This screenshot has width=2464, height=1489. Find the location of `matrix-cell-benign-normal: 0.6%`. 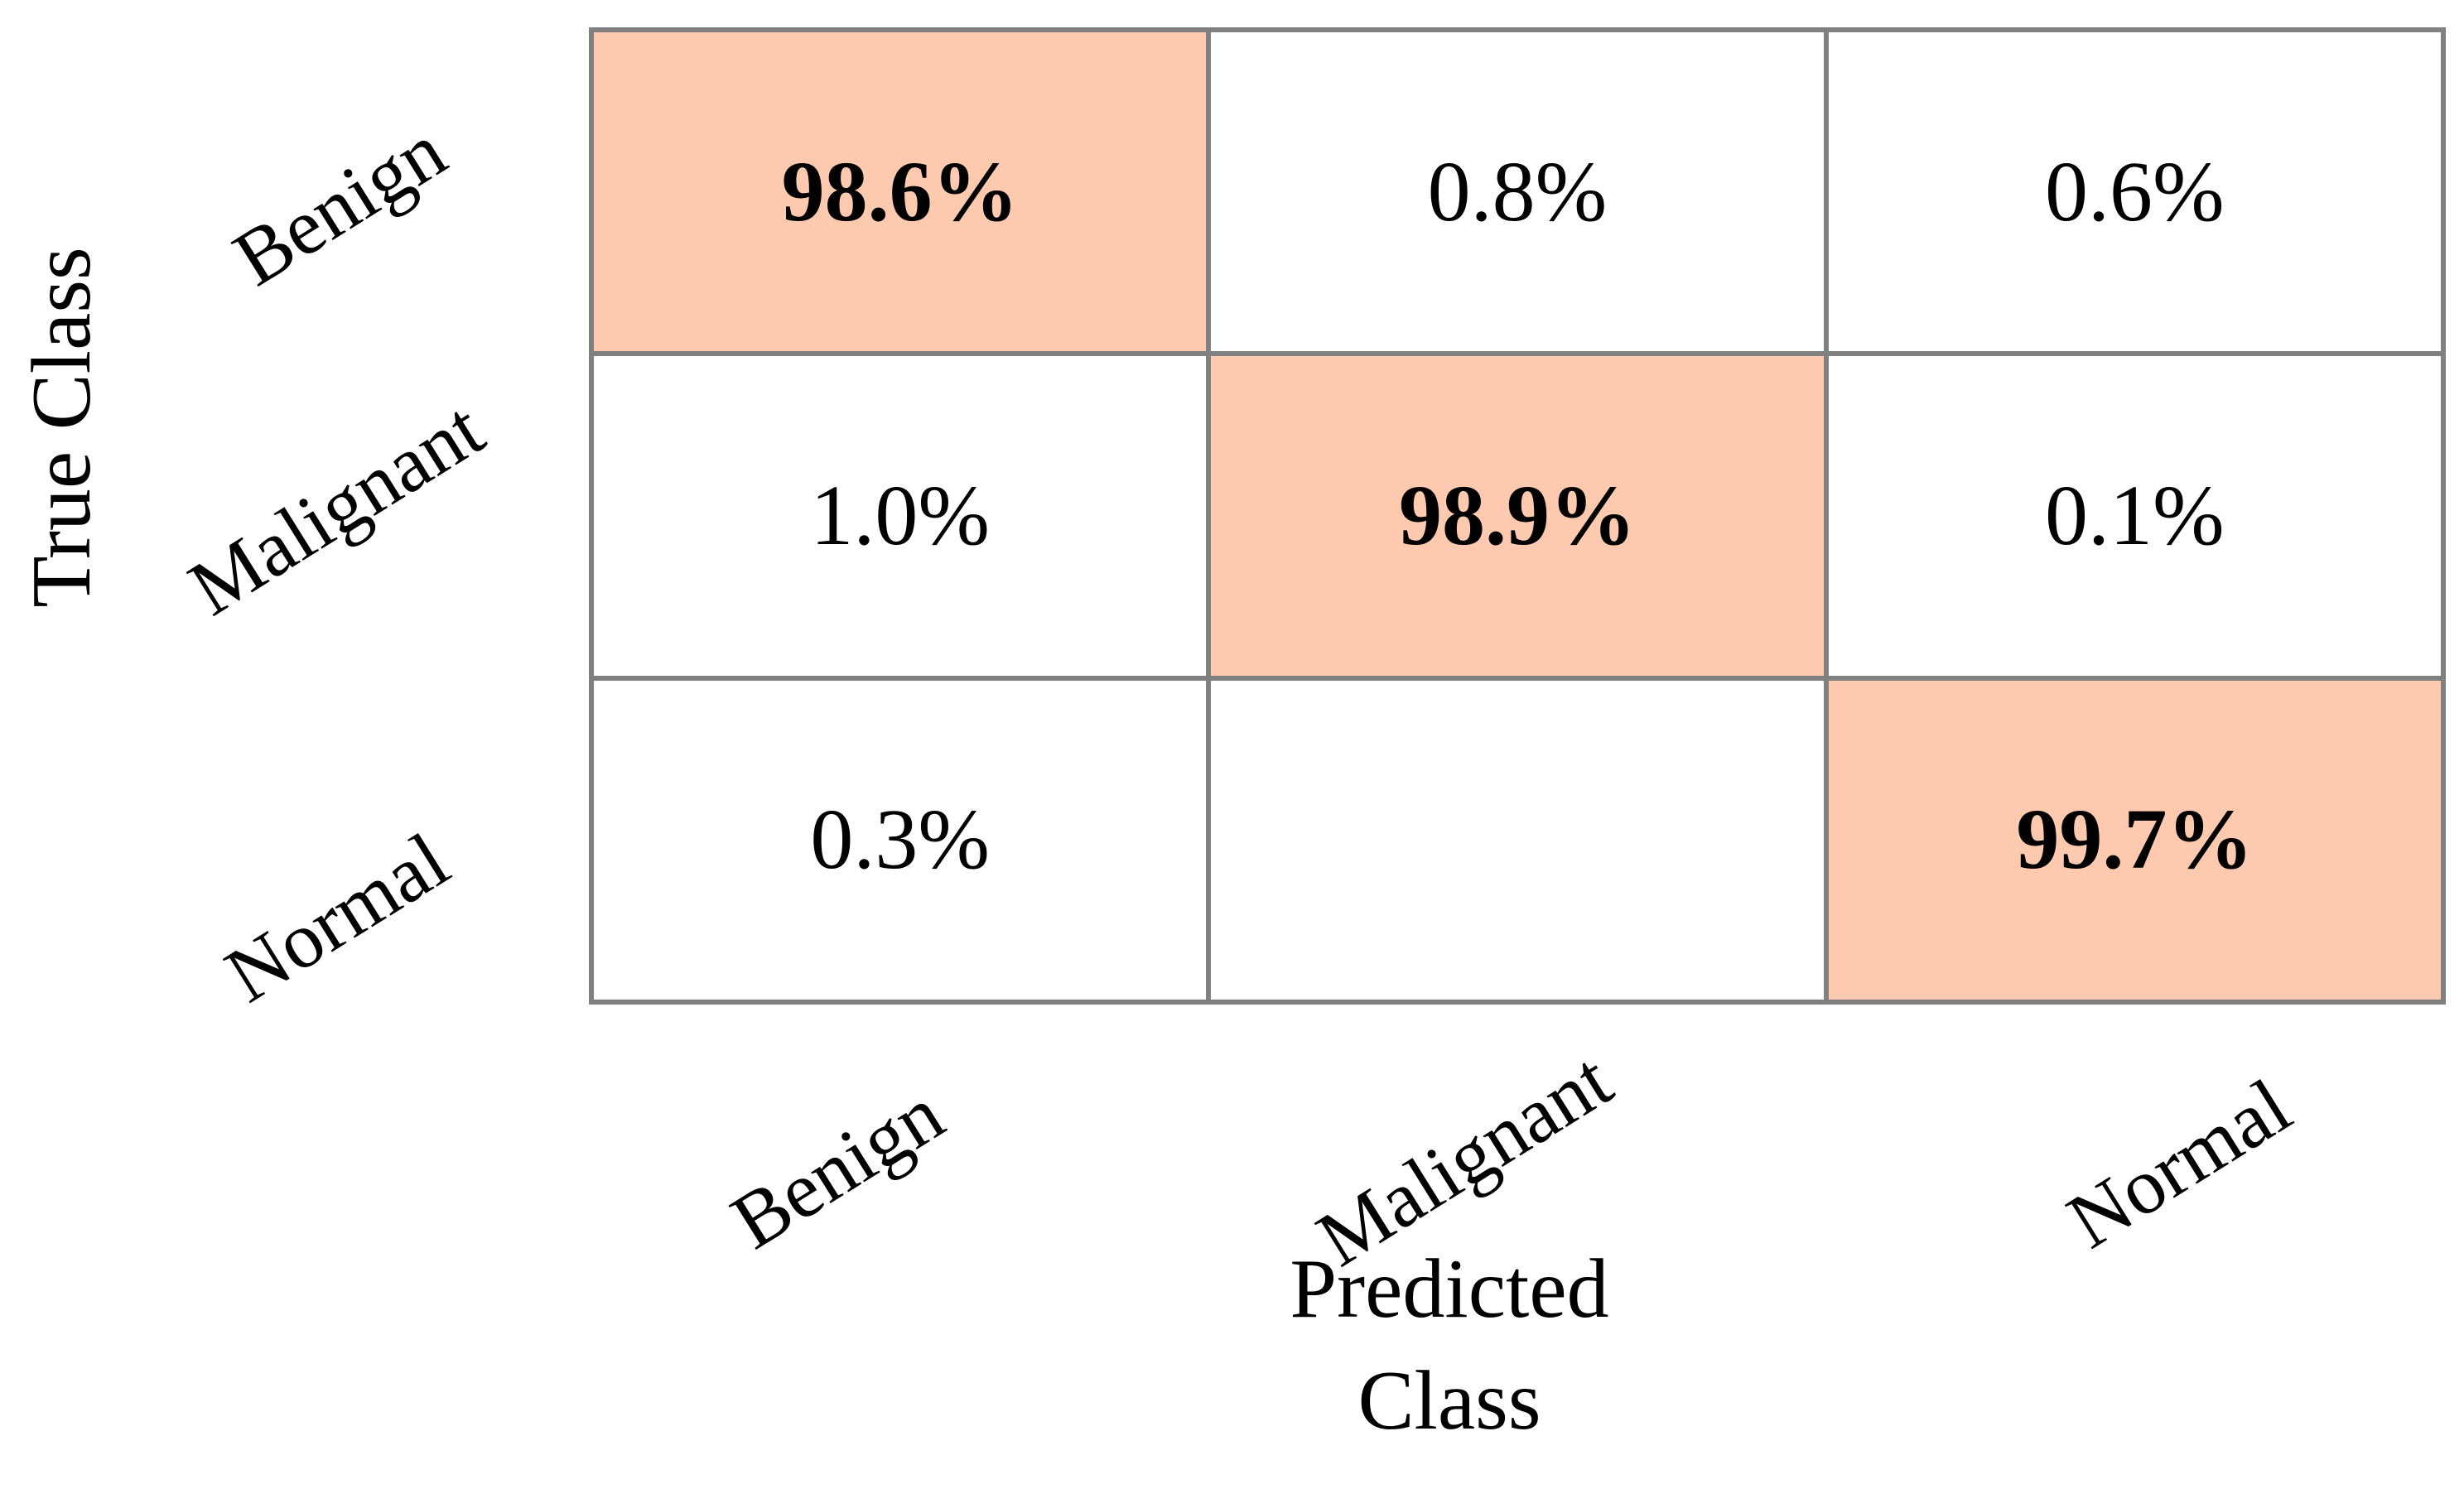

matrix-cell-benign-normal: 0.6% is located at coordinates (2134, 192).